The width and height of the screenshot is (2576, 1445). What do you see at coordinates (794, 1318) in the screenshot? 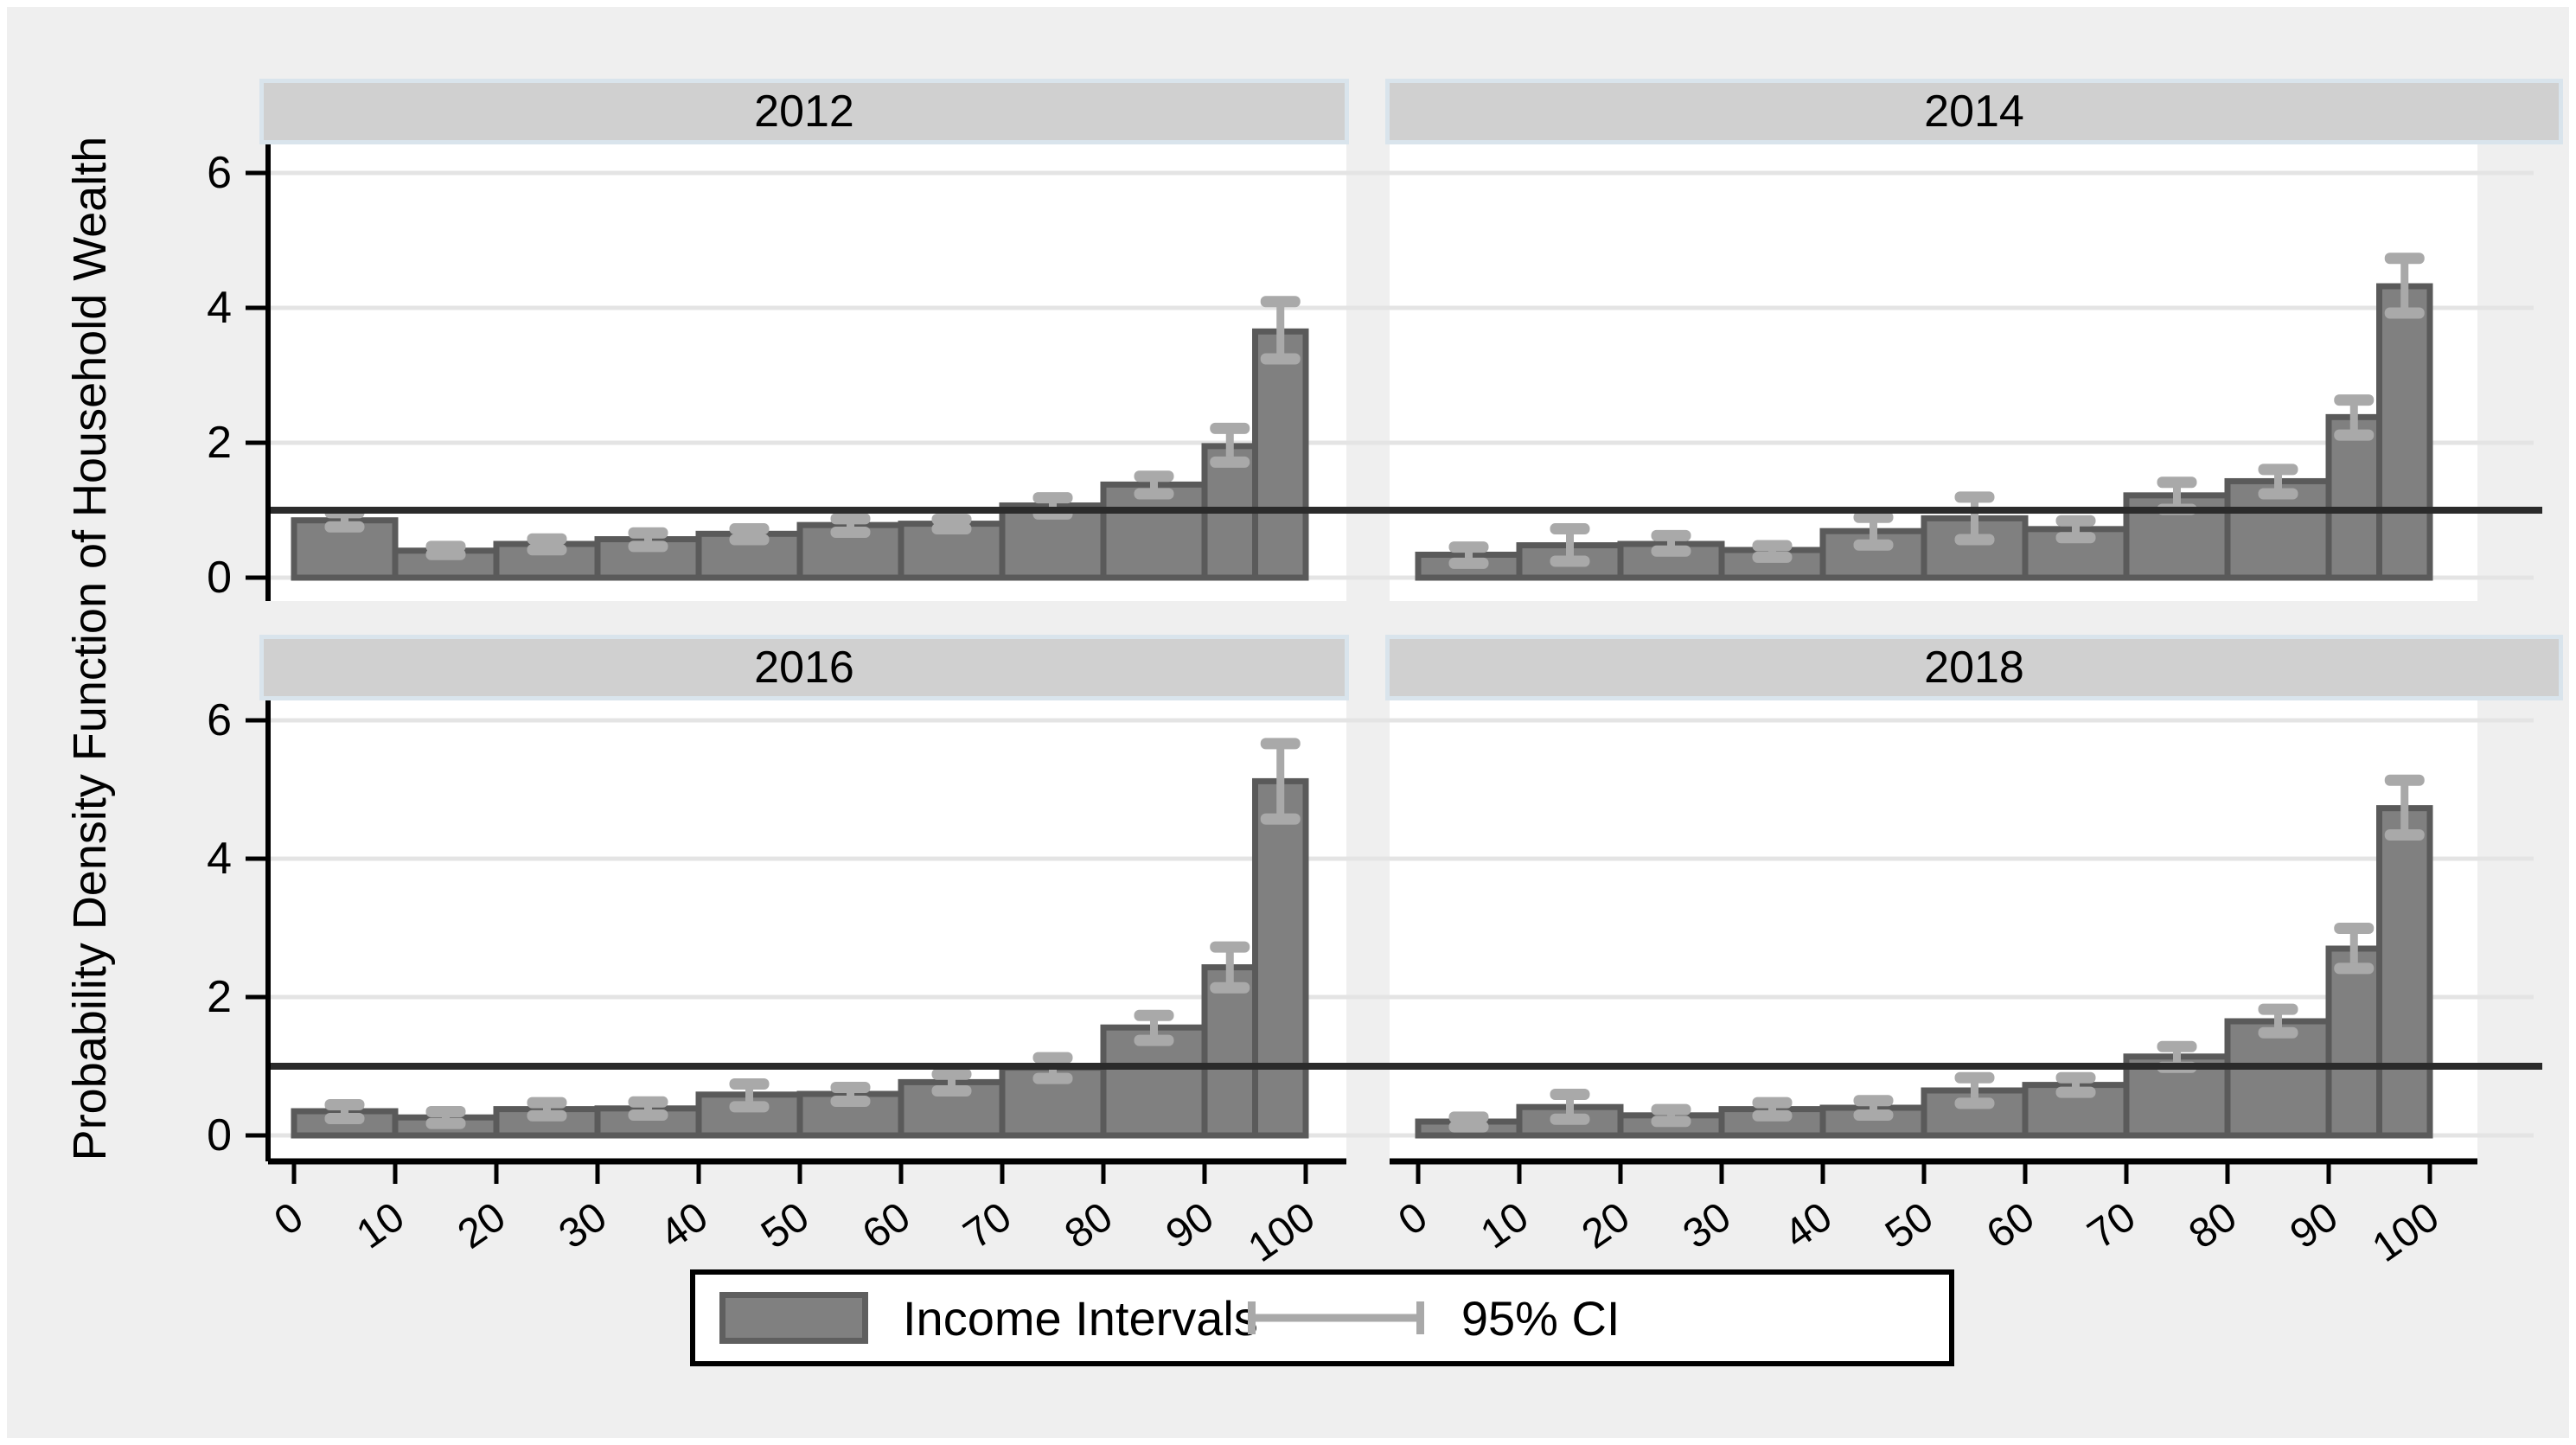
I see `legend-swatch-icon` at bounding box center [794, 1318].